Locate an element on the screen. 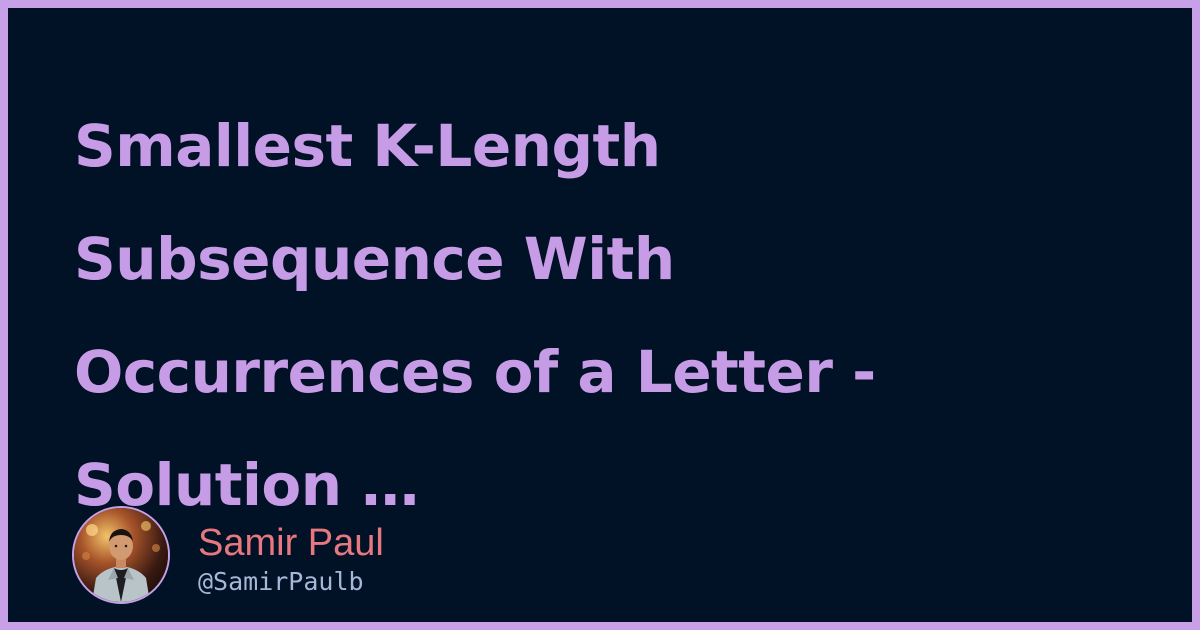 The width and height of the screenshot is (1200, 630). author-photo-icon is located at coordinates (121, 555).